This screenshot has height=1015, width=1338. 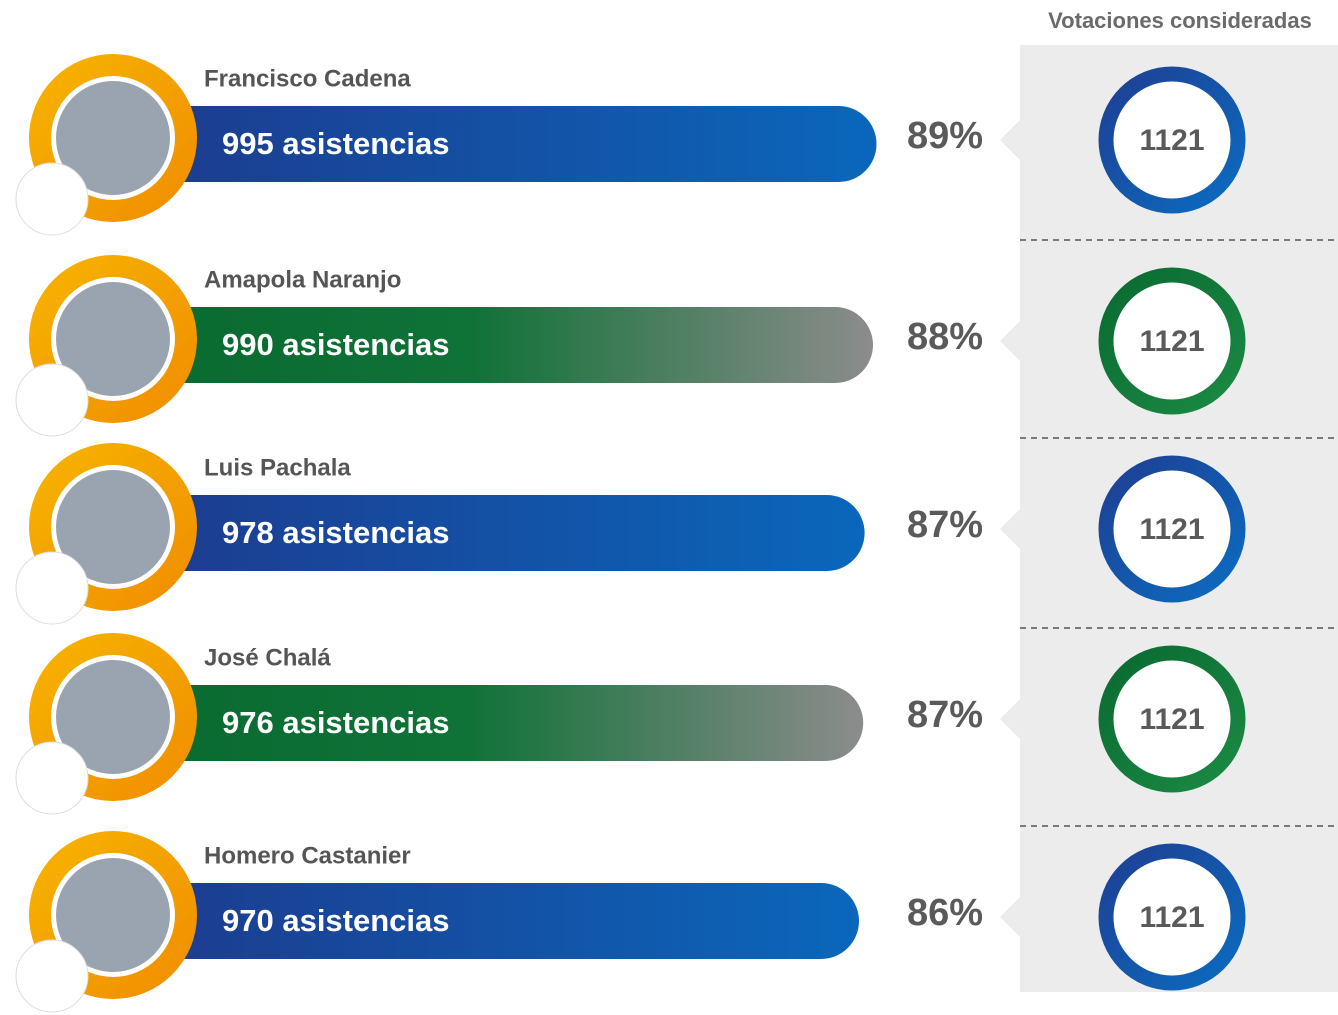 I want to click on attendance-label: 976 asistencias, so click(x=336, y=722).